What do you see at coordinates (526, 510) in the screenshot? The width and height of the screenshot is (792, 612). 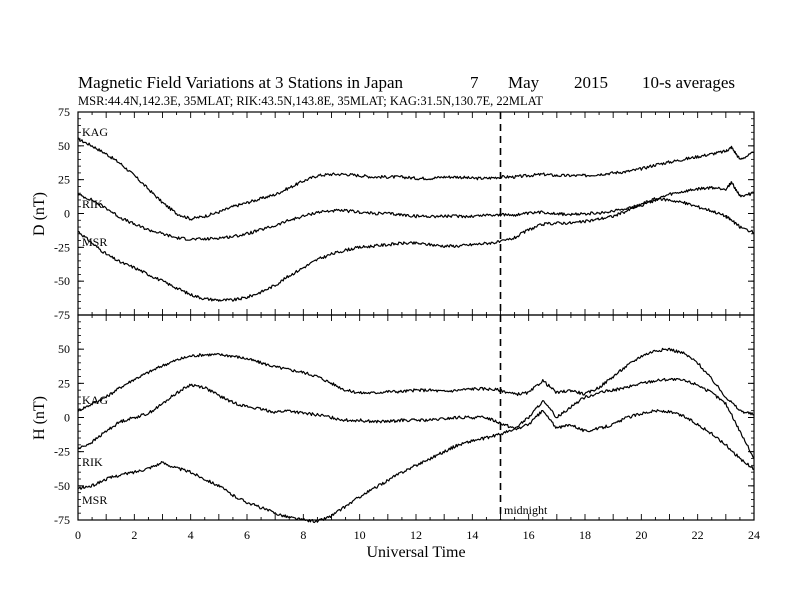 I see `midnight-label: midnight` at bounding box center [526, 510].